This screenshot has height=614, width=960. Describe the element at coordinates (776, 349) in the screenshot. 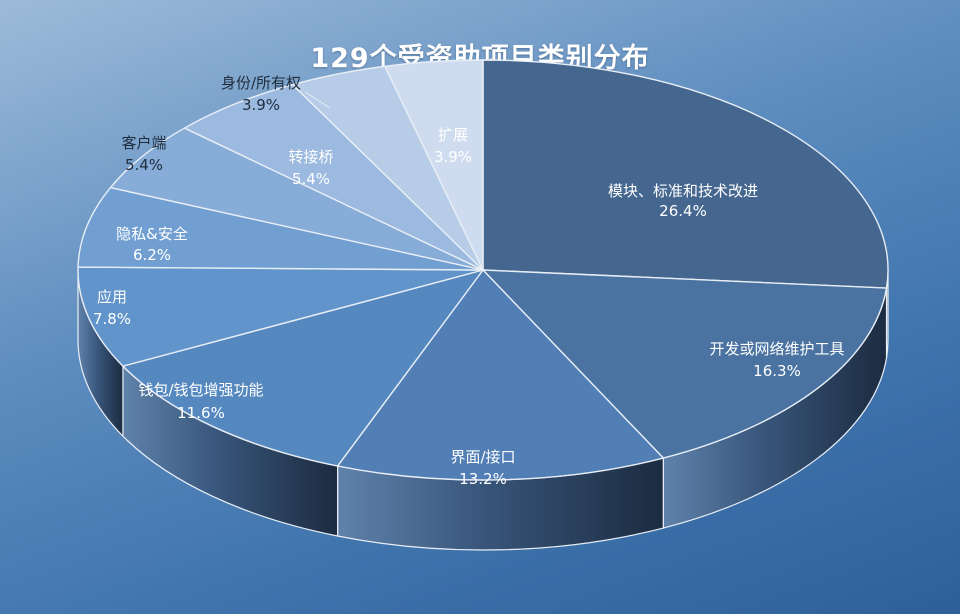

I see `slice-label: 开发或网络维护工具` at that location.